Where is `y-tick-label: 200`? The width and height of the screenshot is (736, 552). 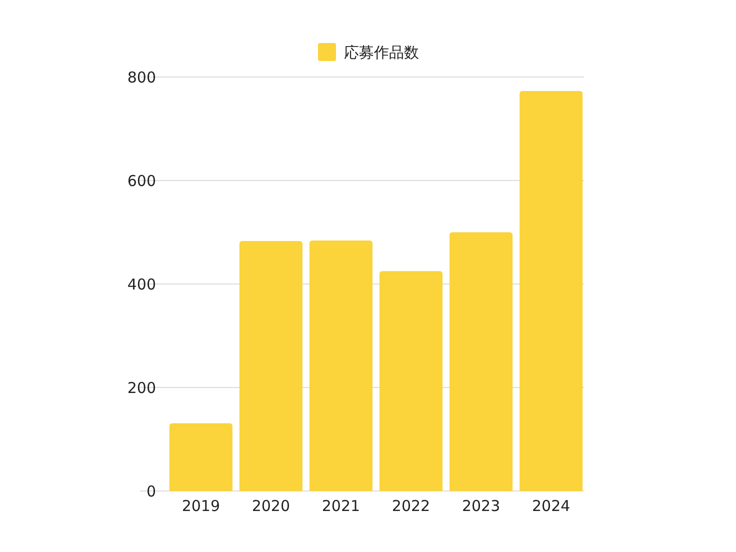
y-tick-label: 200 is located at coordinates (141, 387).